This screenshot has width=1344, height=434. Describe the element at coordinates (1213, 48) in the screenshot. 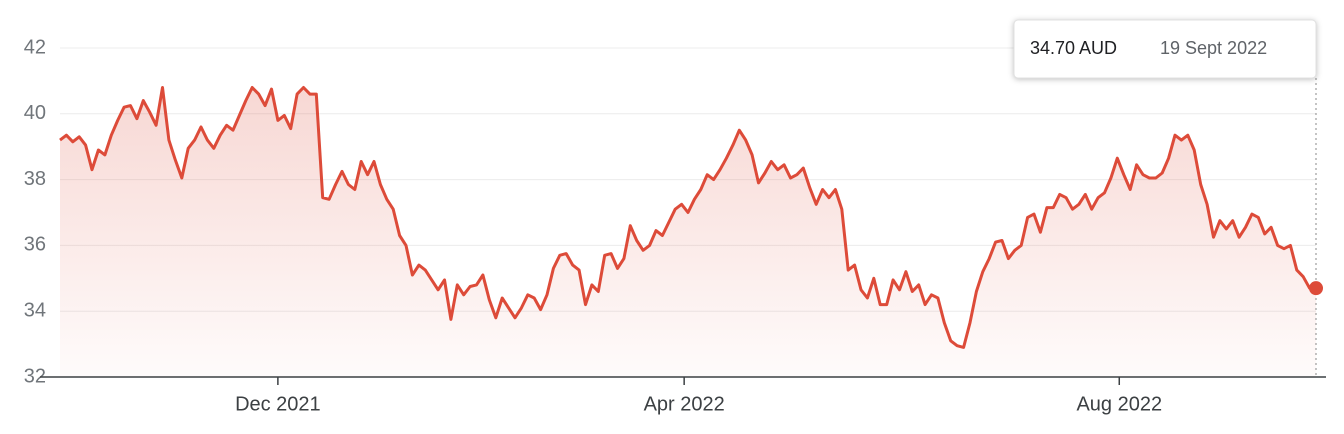

I see `tooltip-date: 19 Sept 2022` at that location.